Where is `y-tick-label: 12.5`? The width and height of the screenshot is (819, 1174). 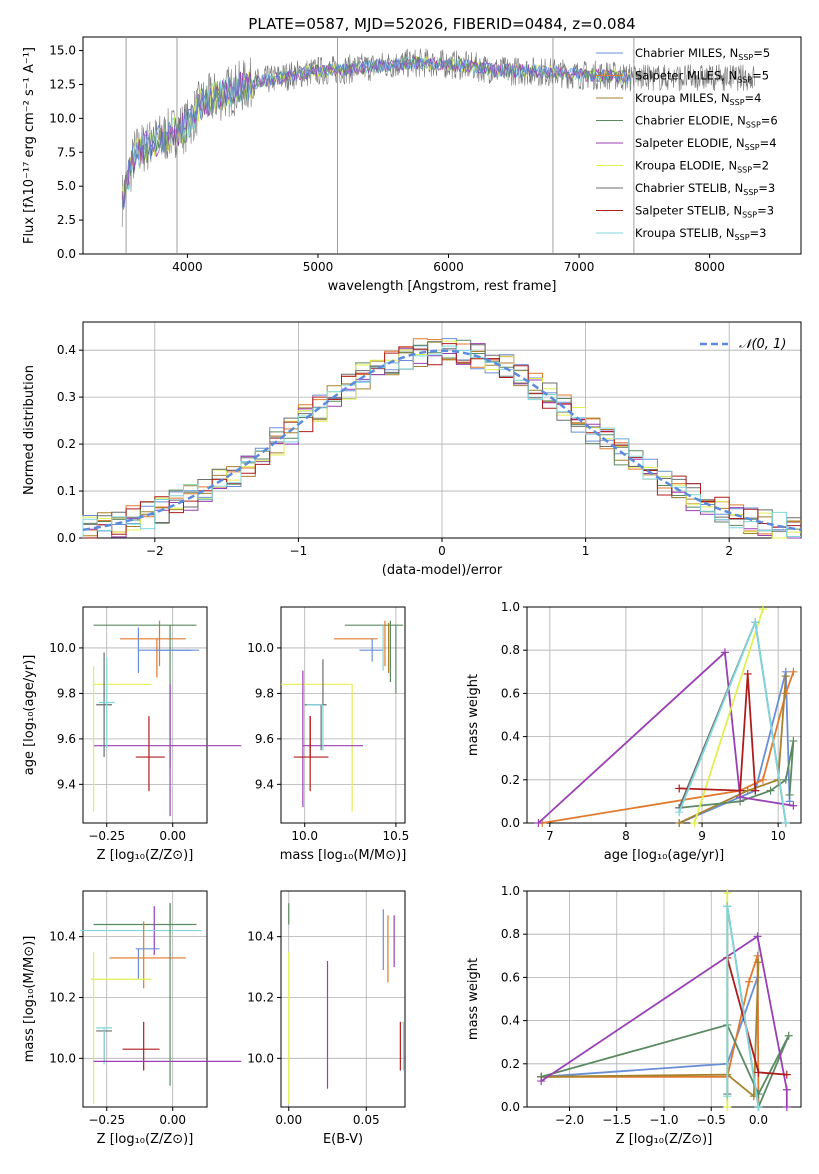 y-tick-label: 12.5 is located at coordinates (62, 84).